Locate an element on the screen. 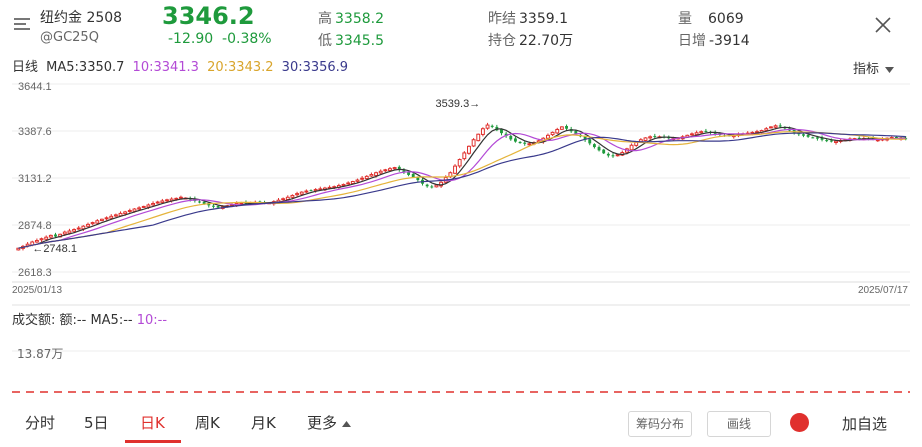  tab-more: 更多 is located at coordinates (329, 422).